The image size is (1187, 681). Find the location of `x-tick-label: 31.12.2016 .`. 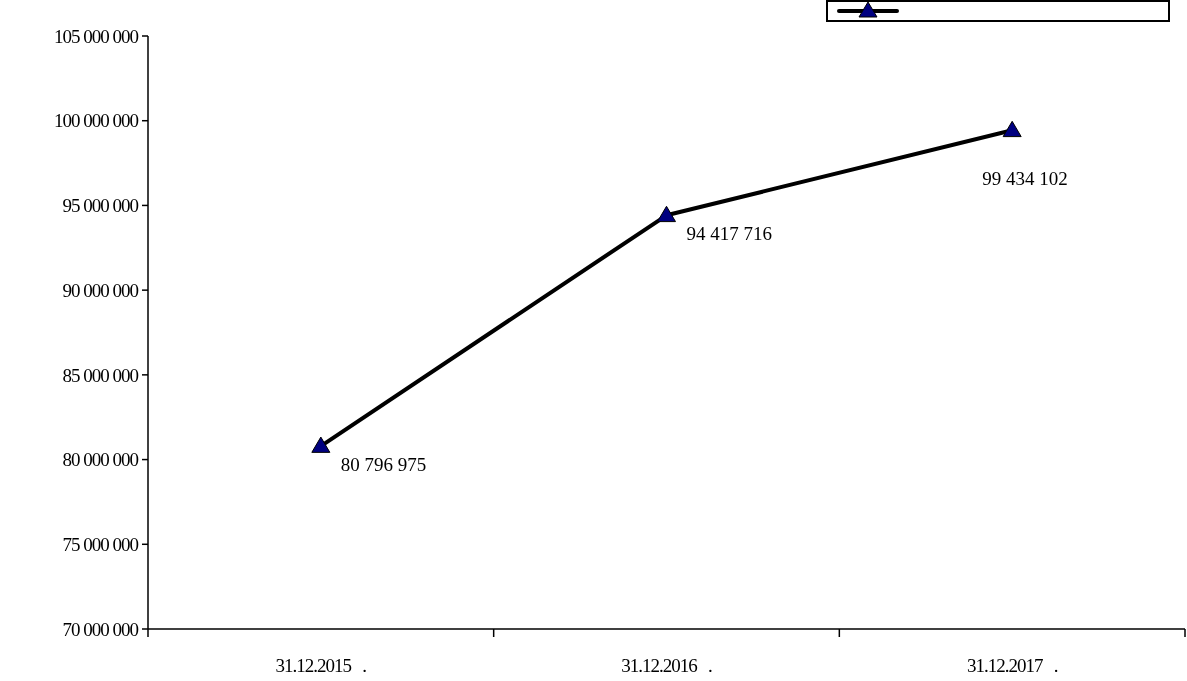

x-tick-label: 31.12.2016 . is located at coordinates (666, 665).